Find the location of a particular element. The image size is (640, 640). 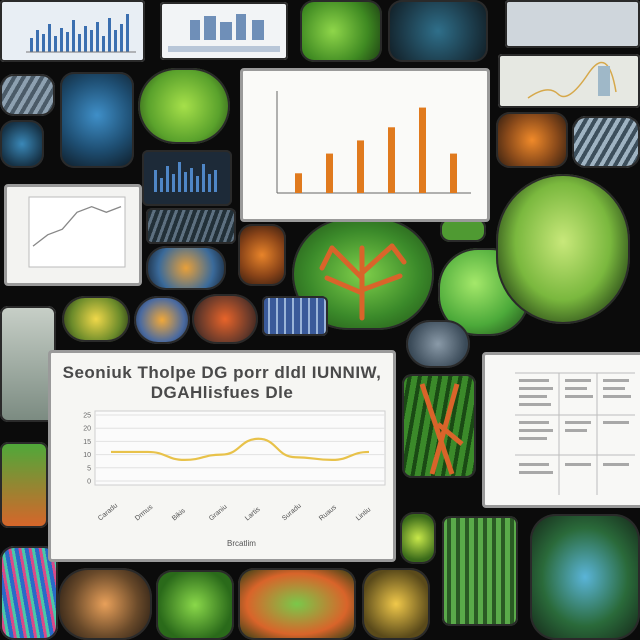

dark-green-cell-tile is located at coordinates (418, 538).